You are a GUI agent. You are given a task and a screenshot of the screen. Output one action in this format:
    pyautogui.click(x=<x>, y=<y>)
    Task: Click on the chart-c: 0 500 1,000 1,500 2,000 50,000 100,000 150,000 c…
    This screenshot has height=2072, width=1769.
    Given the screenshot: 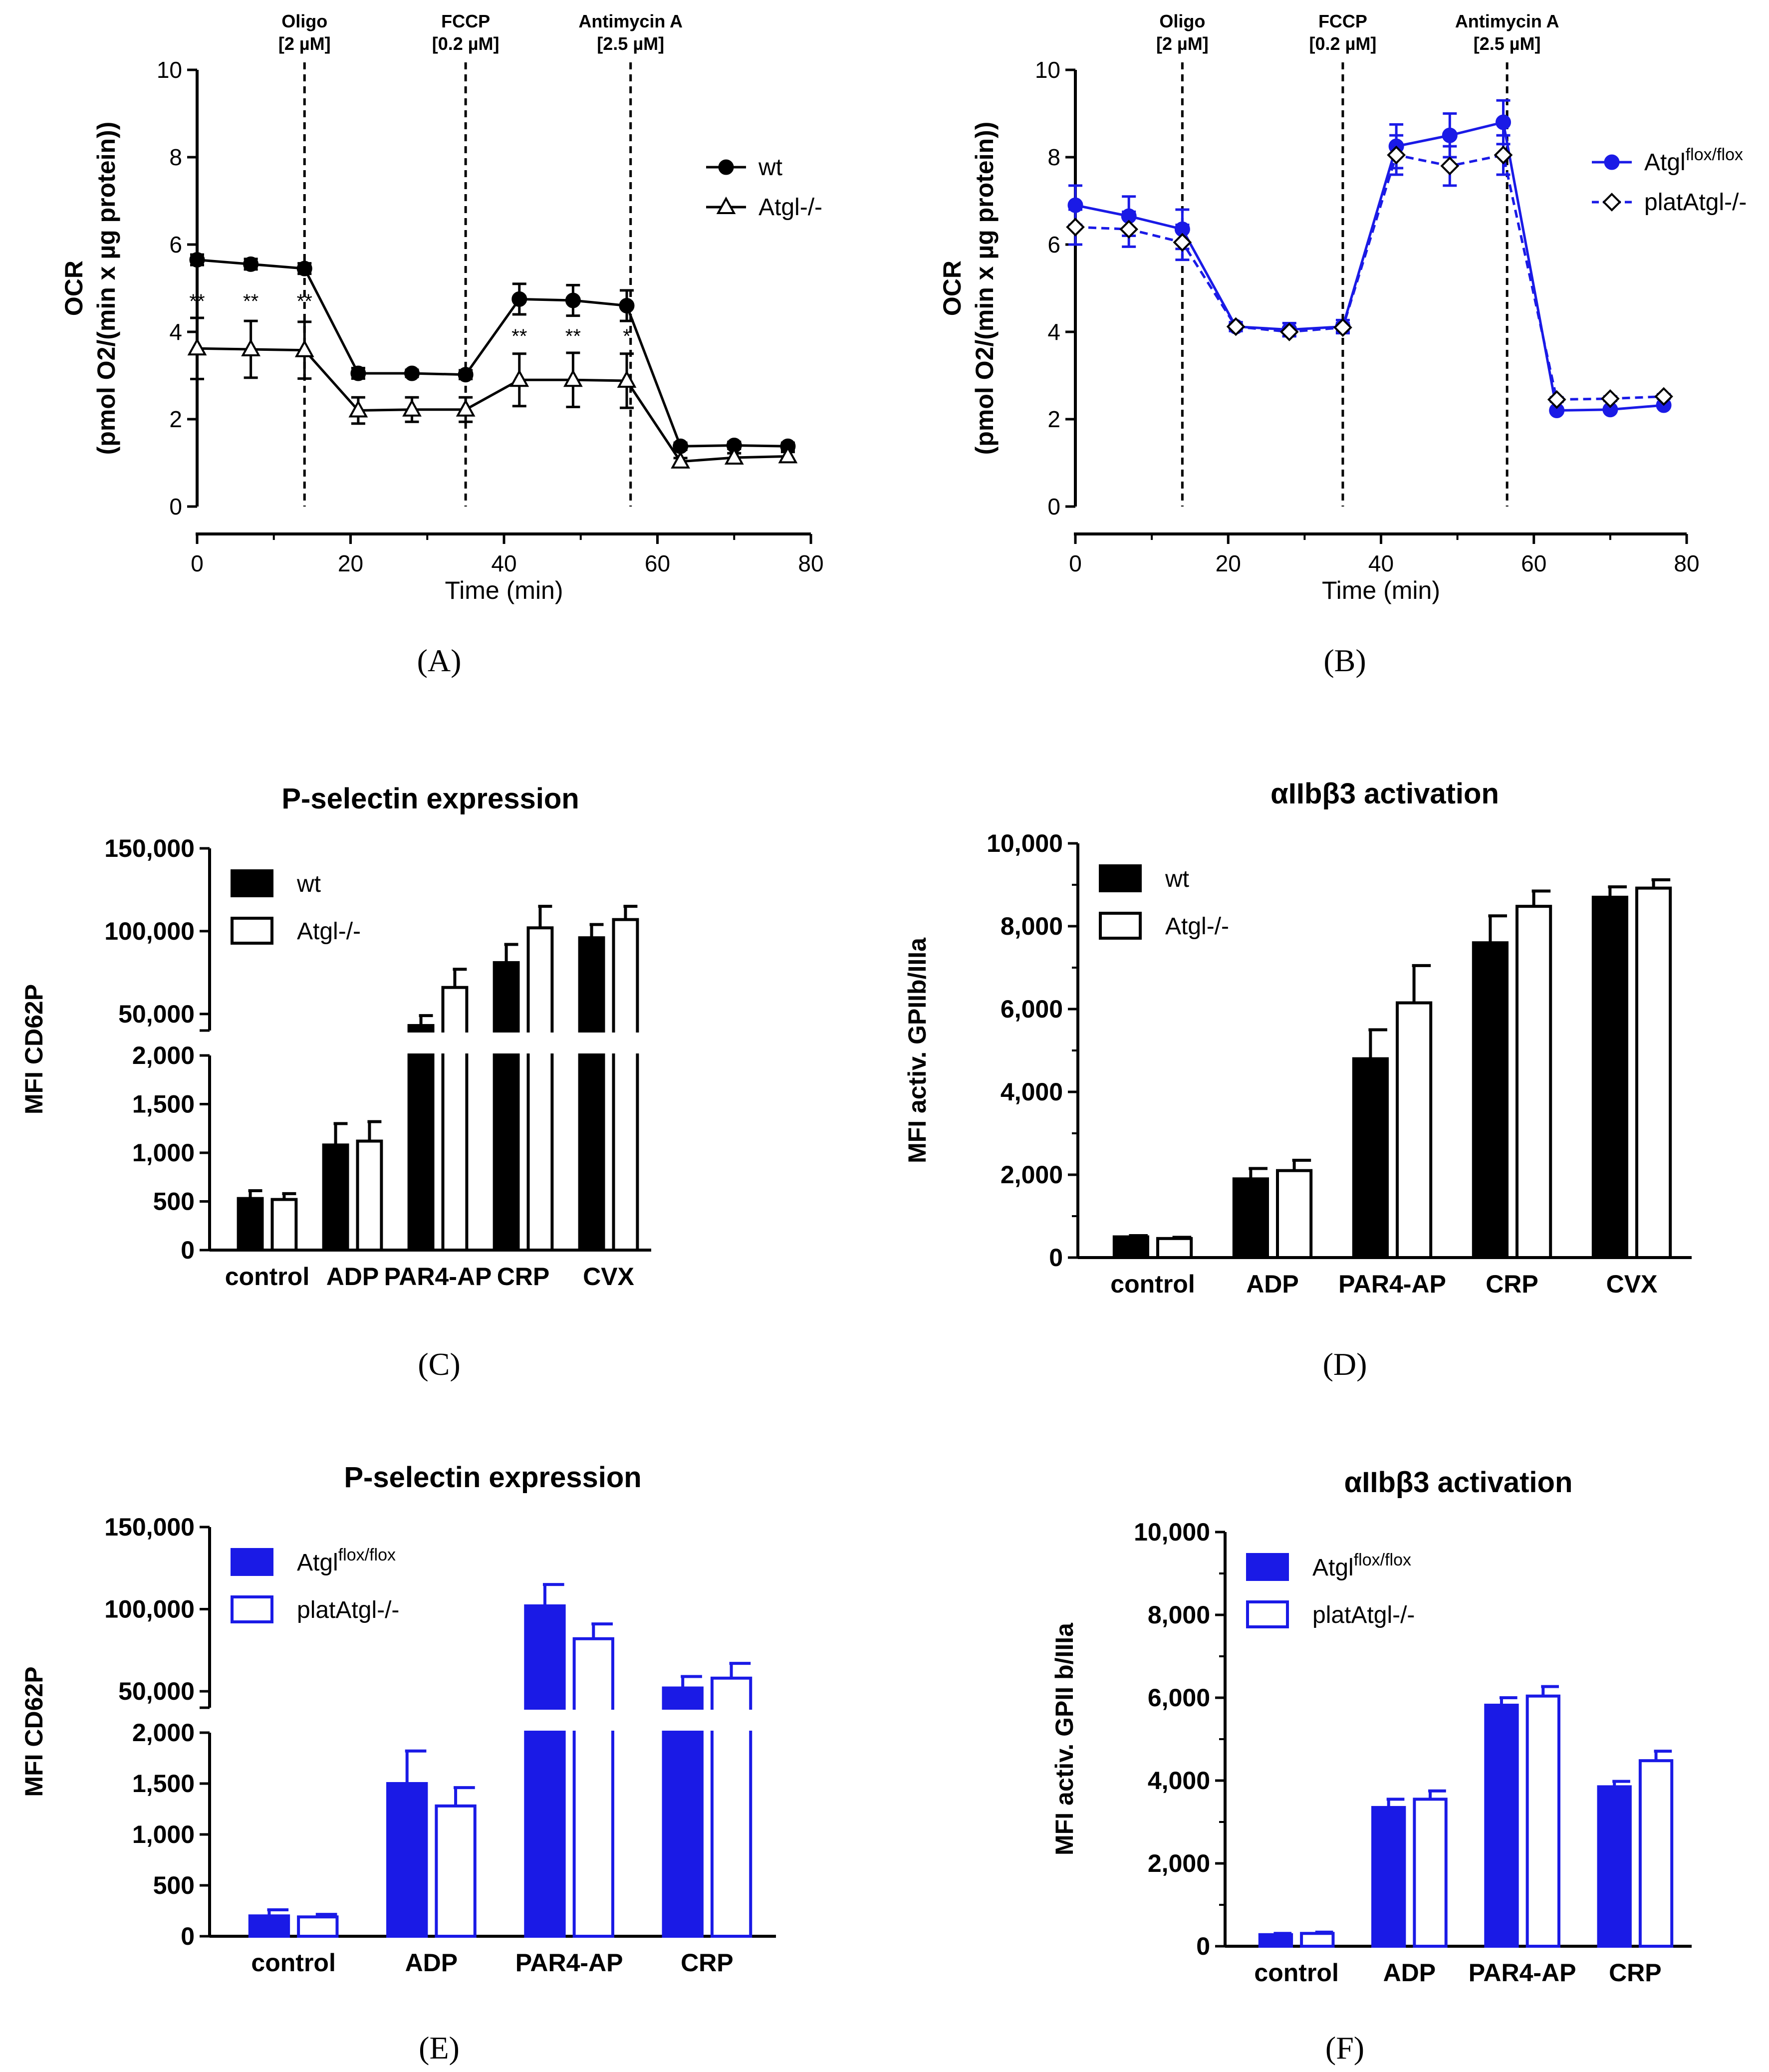 What is the action you would take?
    pyautogui.click(x=336, y=1082)
    